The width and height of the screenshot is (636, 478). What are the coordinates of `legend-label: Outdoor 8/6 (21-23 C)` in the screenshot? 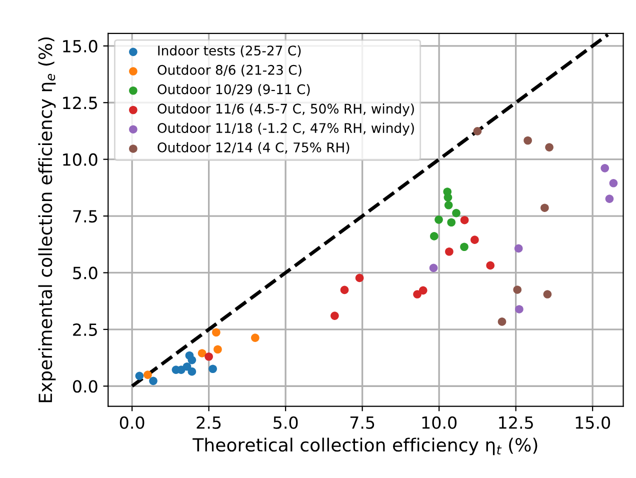 It's located at (230, 70).